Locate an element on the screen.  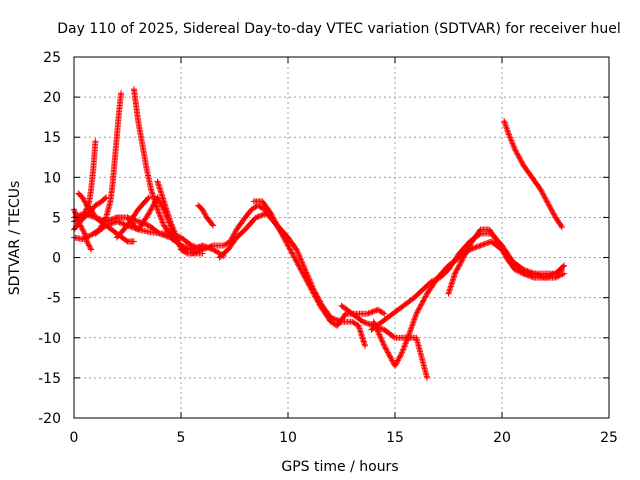
y-tick-labels: -20 -15 -10 -5 0 5 10 15 20 25 is located at coordinates (49, 238).